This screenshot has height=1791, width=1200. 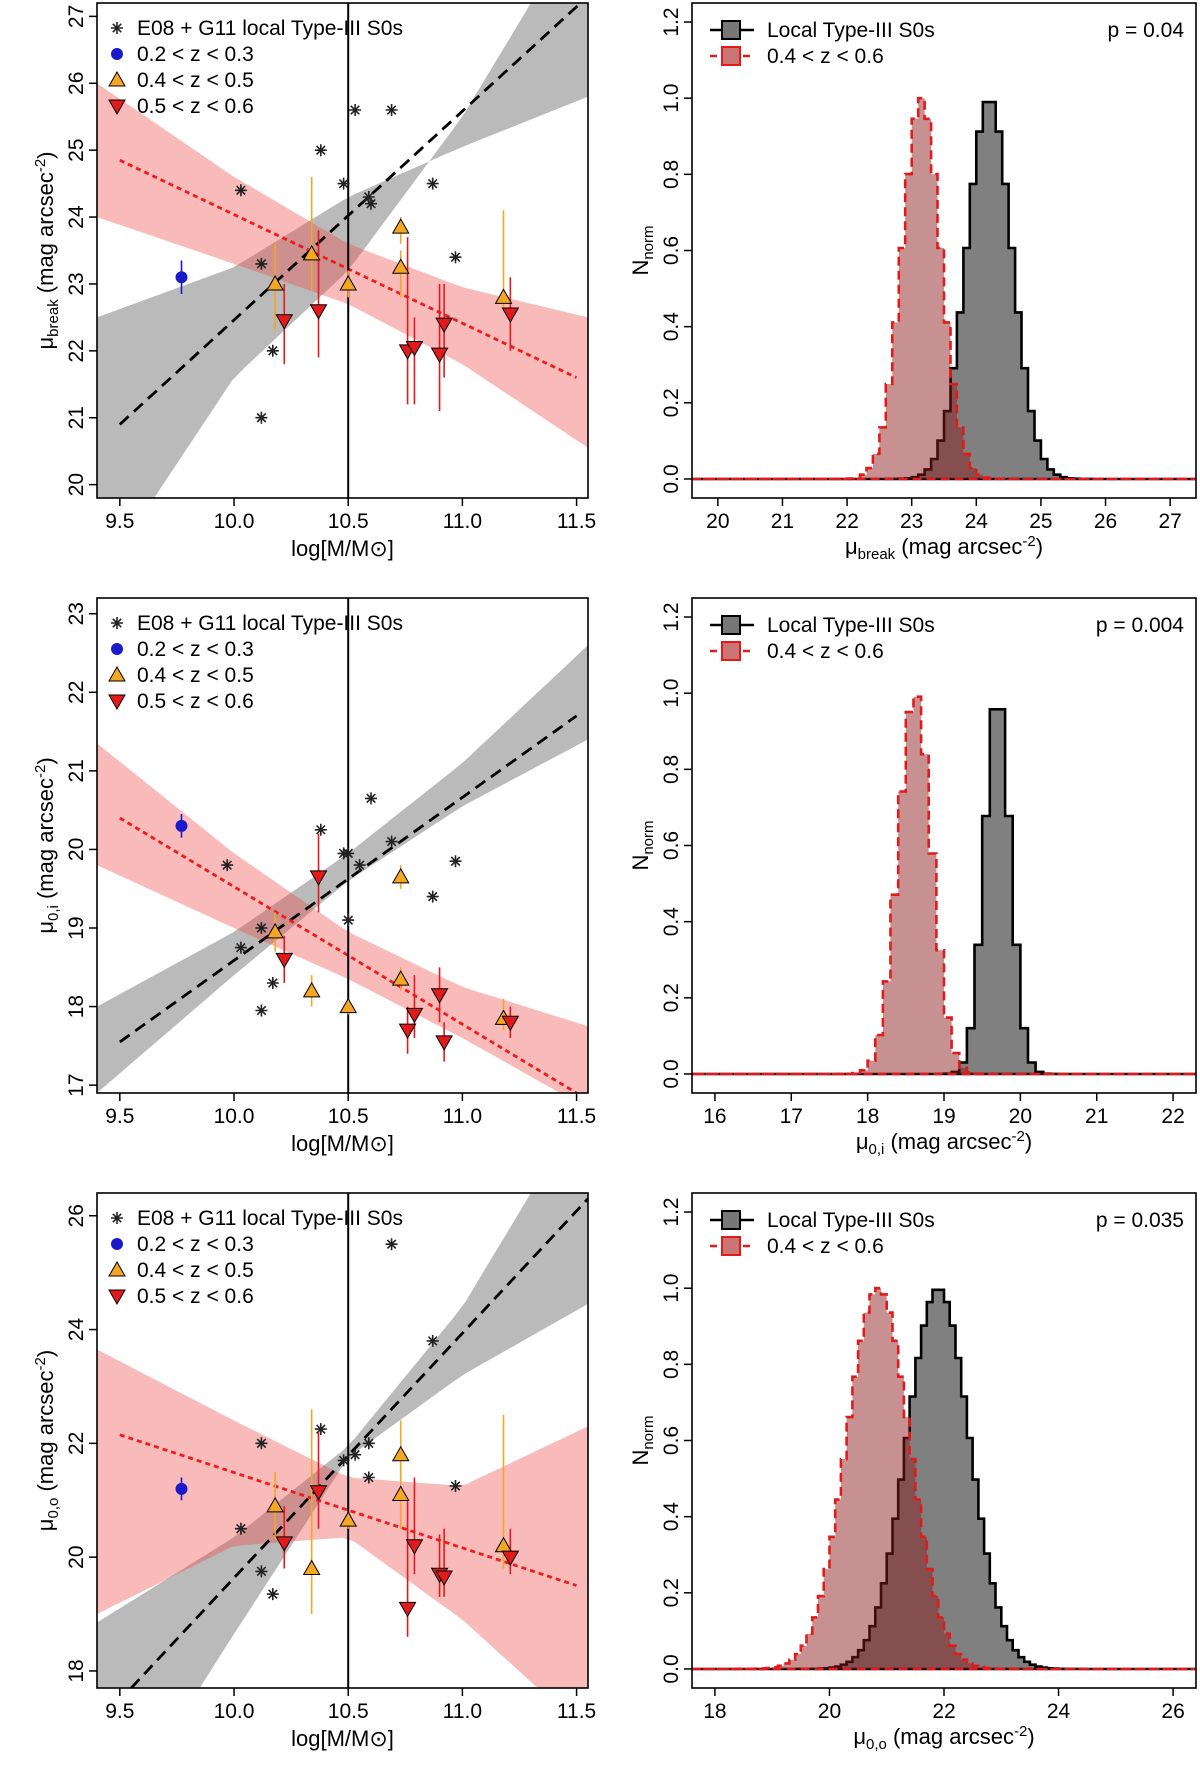 I want to click on x-tick-label: 26, so click(x=1105, y=521).